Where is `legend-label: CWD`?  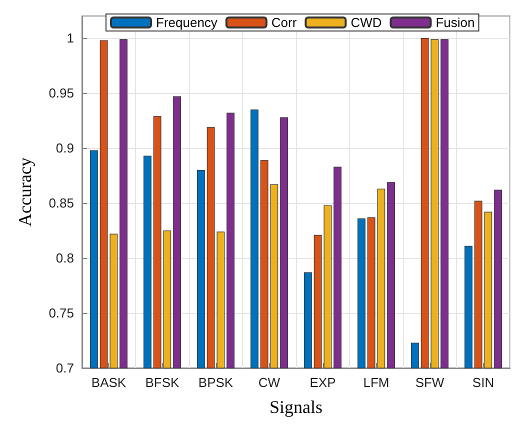
legend-label: CWD is located at coordinates (366, 22).